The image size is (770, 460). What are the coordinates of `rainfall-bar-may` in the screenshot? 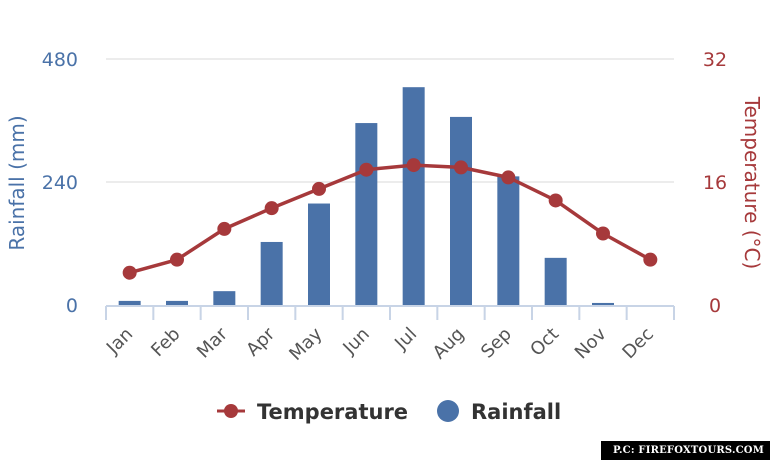 It's located at (319, 254).